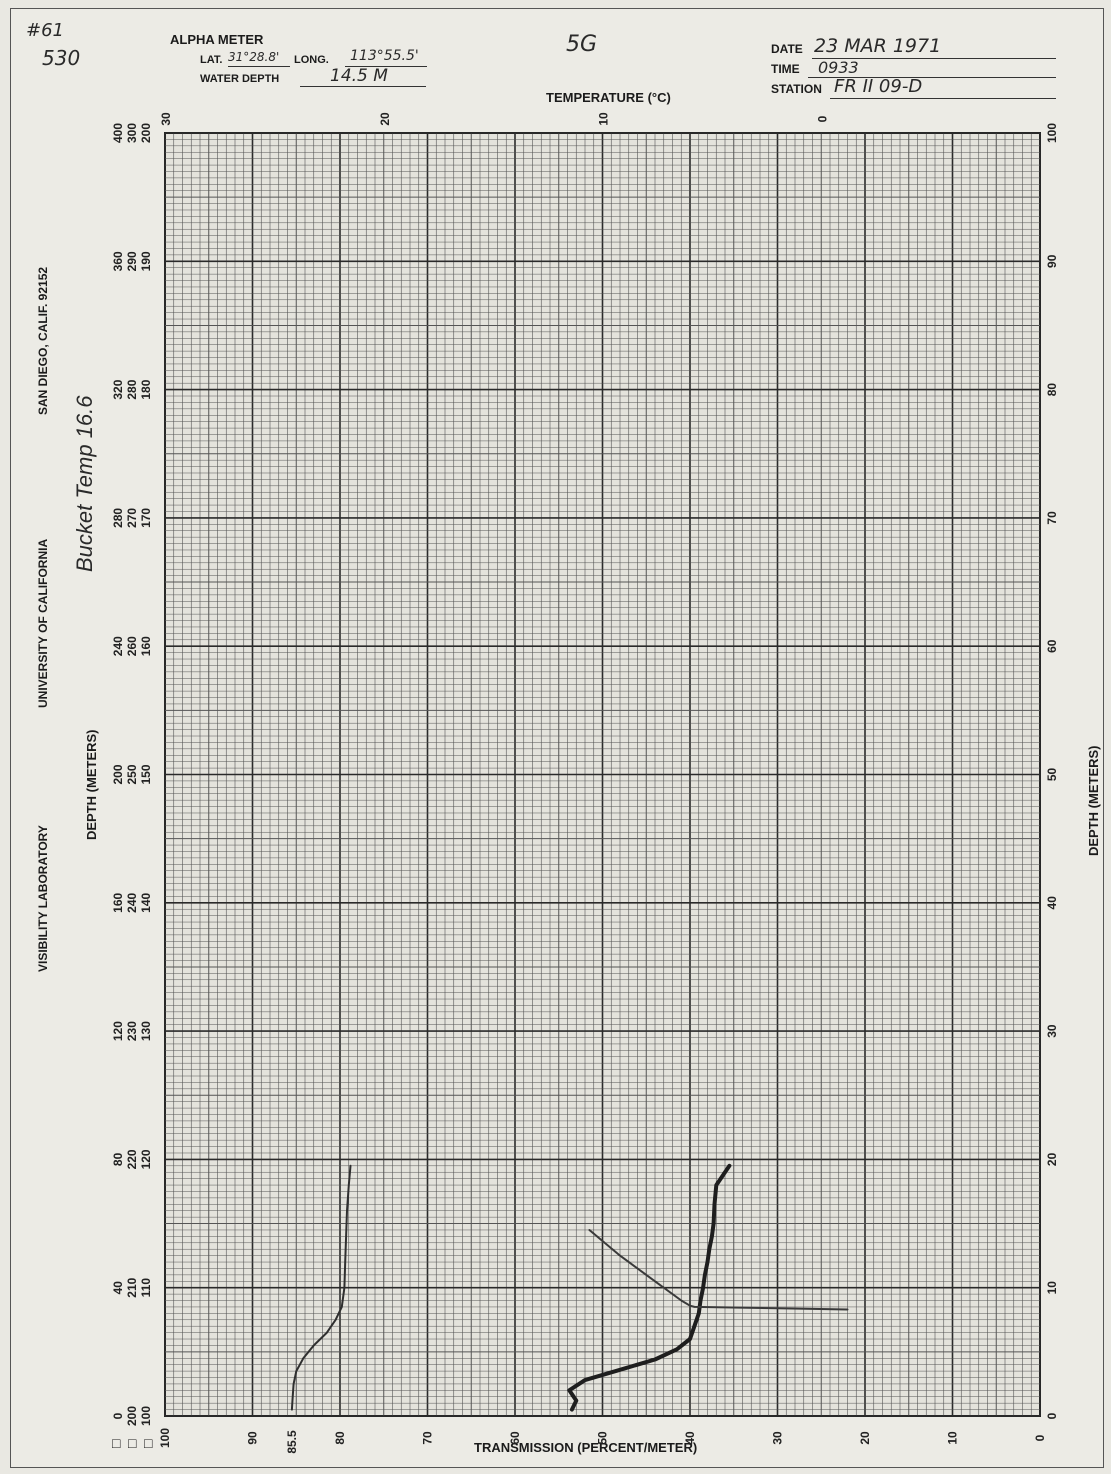  Describe the element at coordinates (146, 518) in the screenshot. I see `left-depth-tick-label: 170` at that location.